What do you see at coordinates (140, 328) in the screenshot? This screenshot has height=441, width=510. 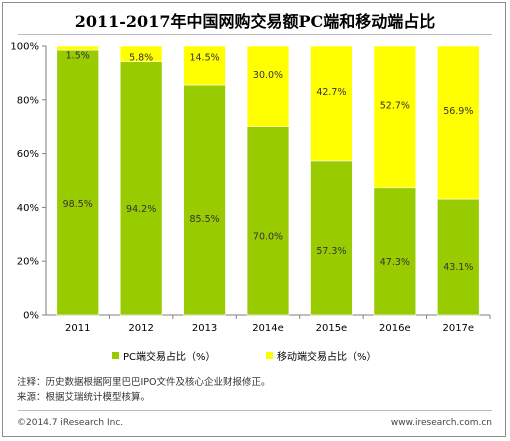 I see `x-tick-label: 2012` at bounding box center [140, 328].